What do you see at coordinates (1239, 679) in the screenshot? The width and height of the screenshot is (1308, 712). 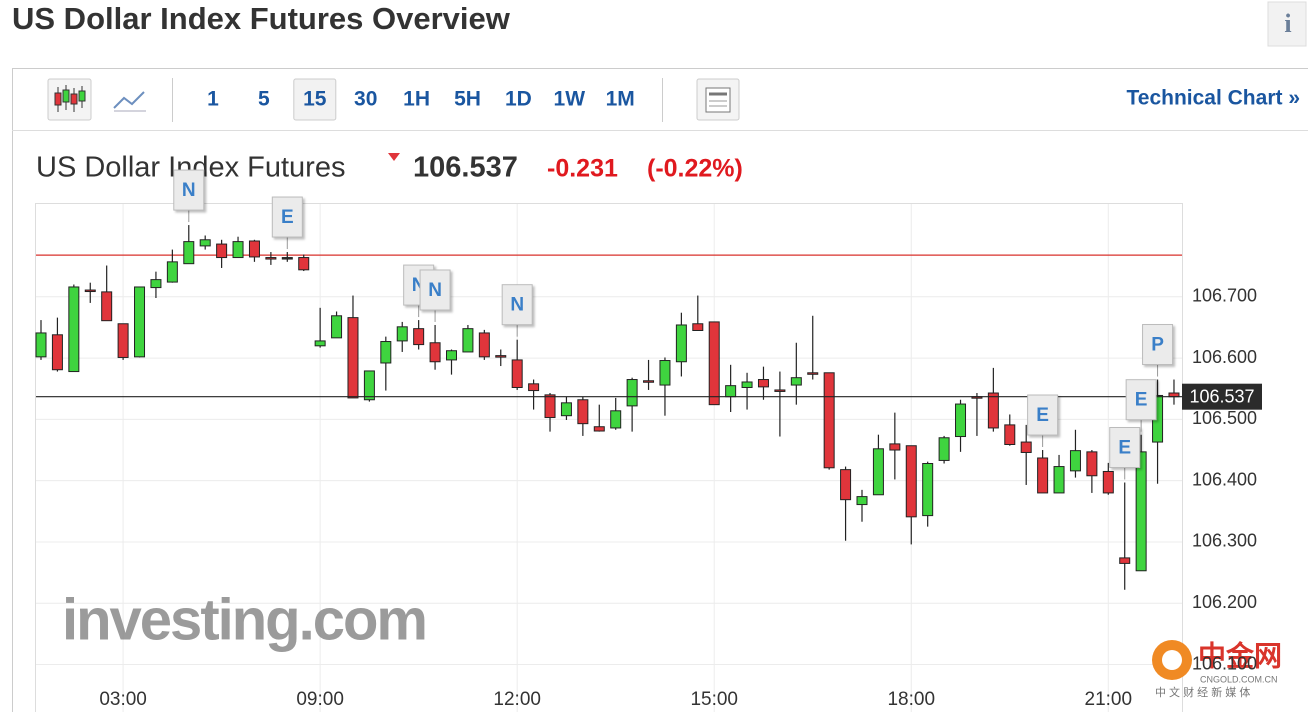 I see `logo-url: CNGOLD.COM.CN` at bounding box center [1239, 679].